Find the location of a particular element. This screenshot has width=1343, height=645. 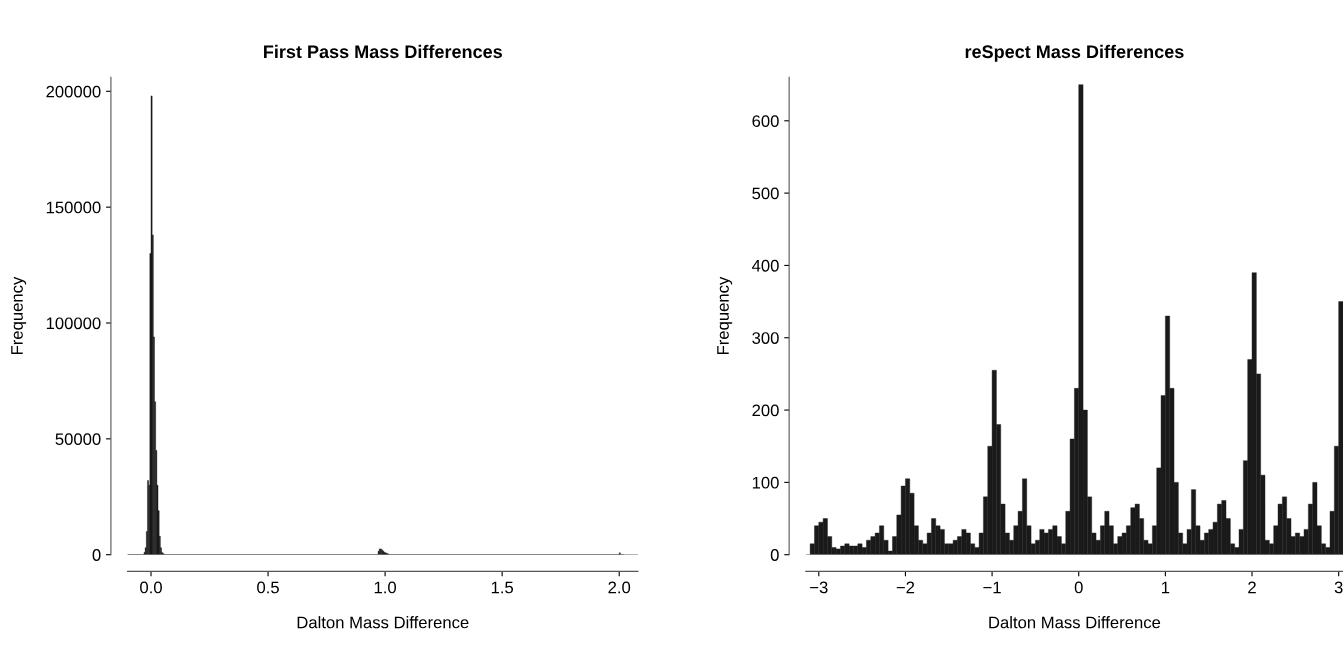

y-tick-label: 200000 is located at coordinates (73, 91).